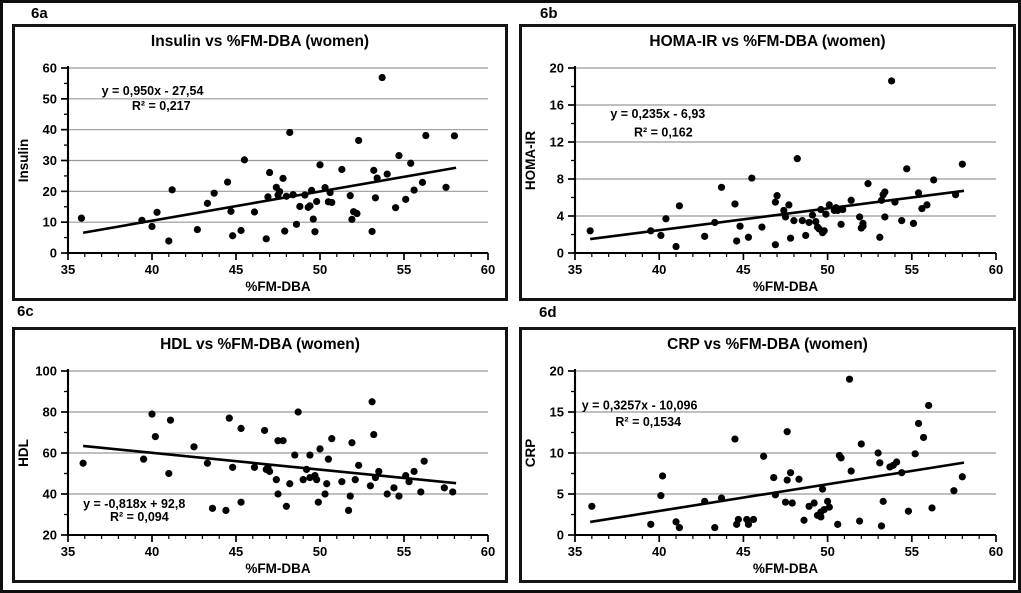 This screenshot has width=1021, height=593. What do you see at coordinates (23, 161) in the screenshot?
I see `svg-text: Insulin` at bounding box center [23, 161].